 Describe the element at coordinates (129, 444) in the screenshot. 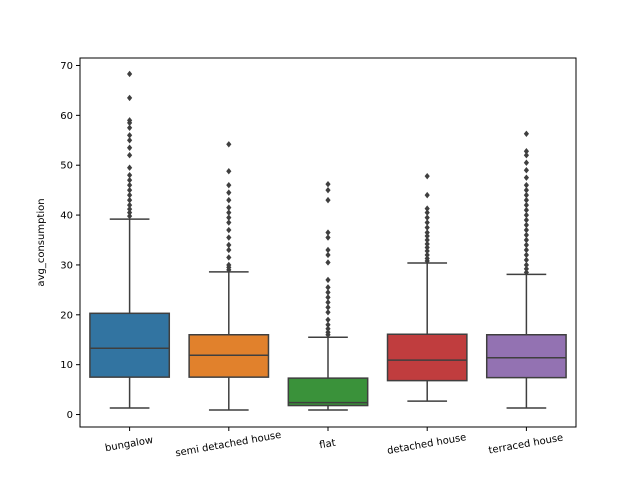

I see `x-tick-label: bungalow` at that location.